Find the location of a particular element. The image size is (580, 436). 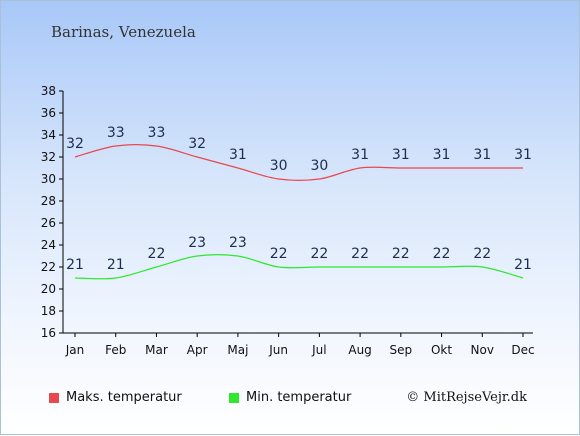

legend-min: Min. temperatur is located at coordinates (290, 397).